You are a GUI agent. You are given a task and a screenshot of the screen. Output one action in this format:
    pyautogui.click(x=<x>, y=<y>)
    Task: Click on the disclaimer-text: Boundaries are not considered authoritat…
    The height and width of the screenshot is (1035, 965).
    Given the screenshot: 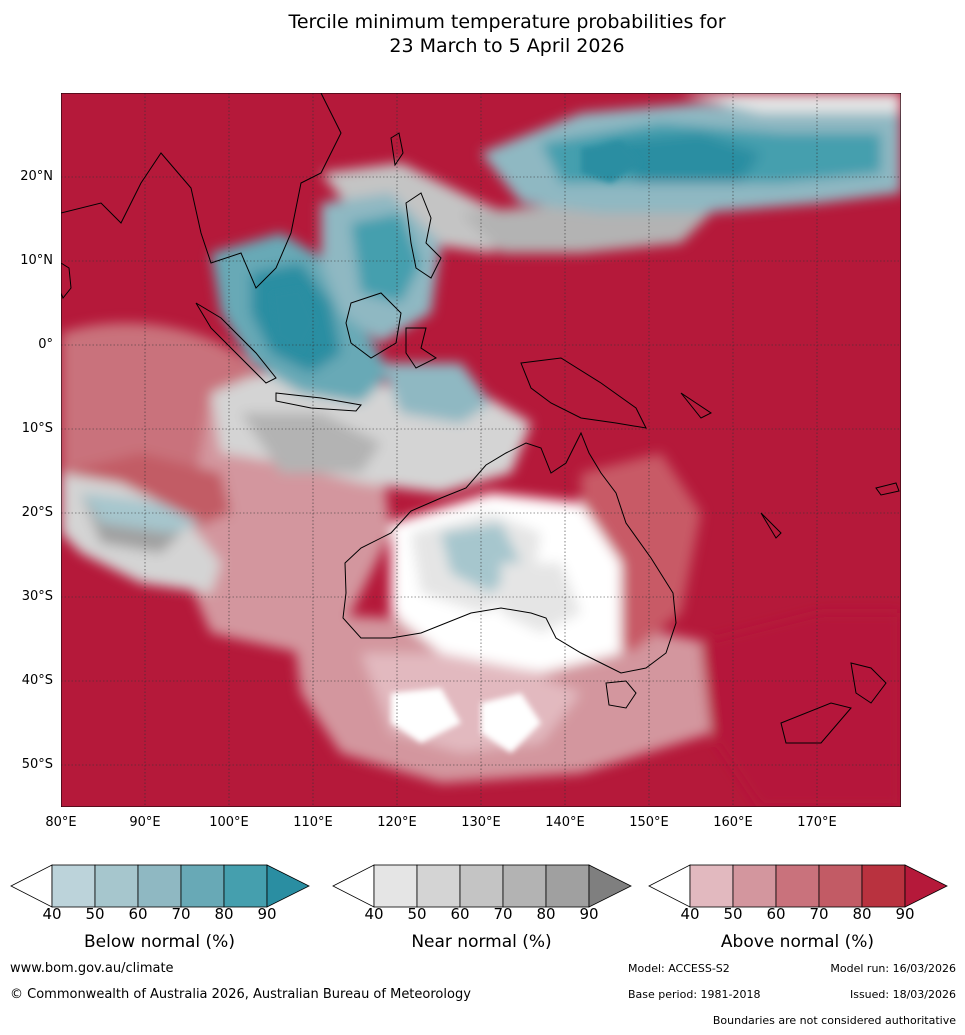 What is the action you would take?
    pyautogui.click(x=834, y=1020)
    